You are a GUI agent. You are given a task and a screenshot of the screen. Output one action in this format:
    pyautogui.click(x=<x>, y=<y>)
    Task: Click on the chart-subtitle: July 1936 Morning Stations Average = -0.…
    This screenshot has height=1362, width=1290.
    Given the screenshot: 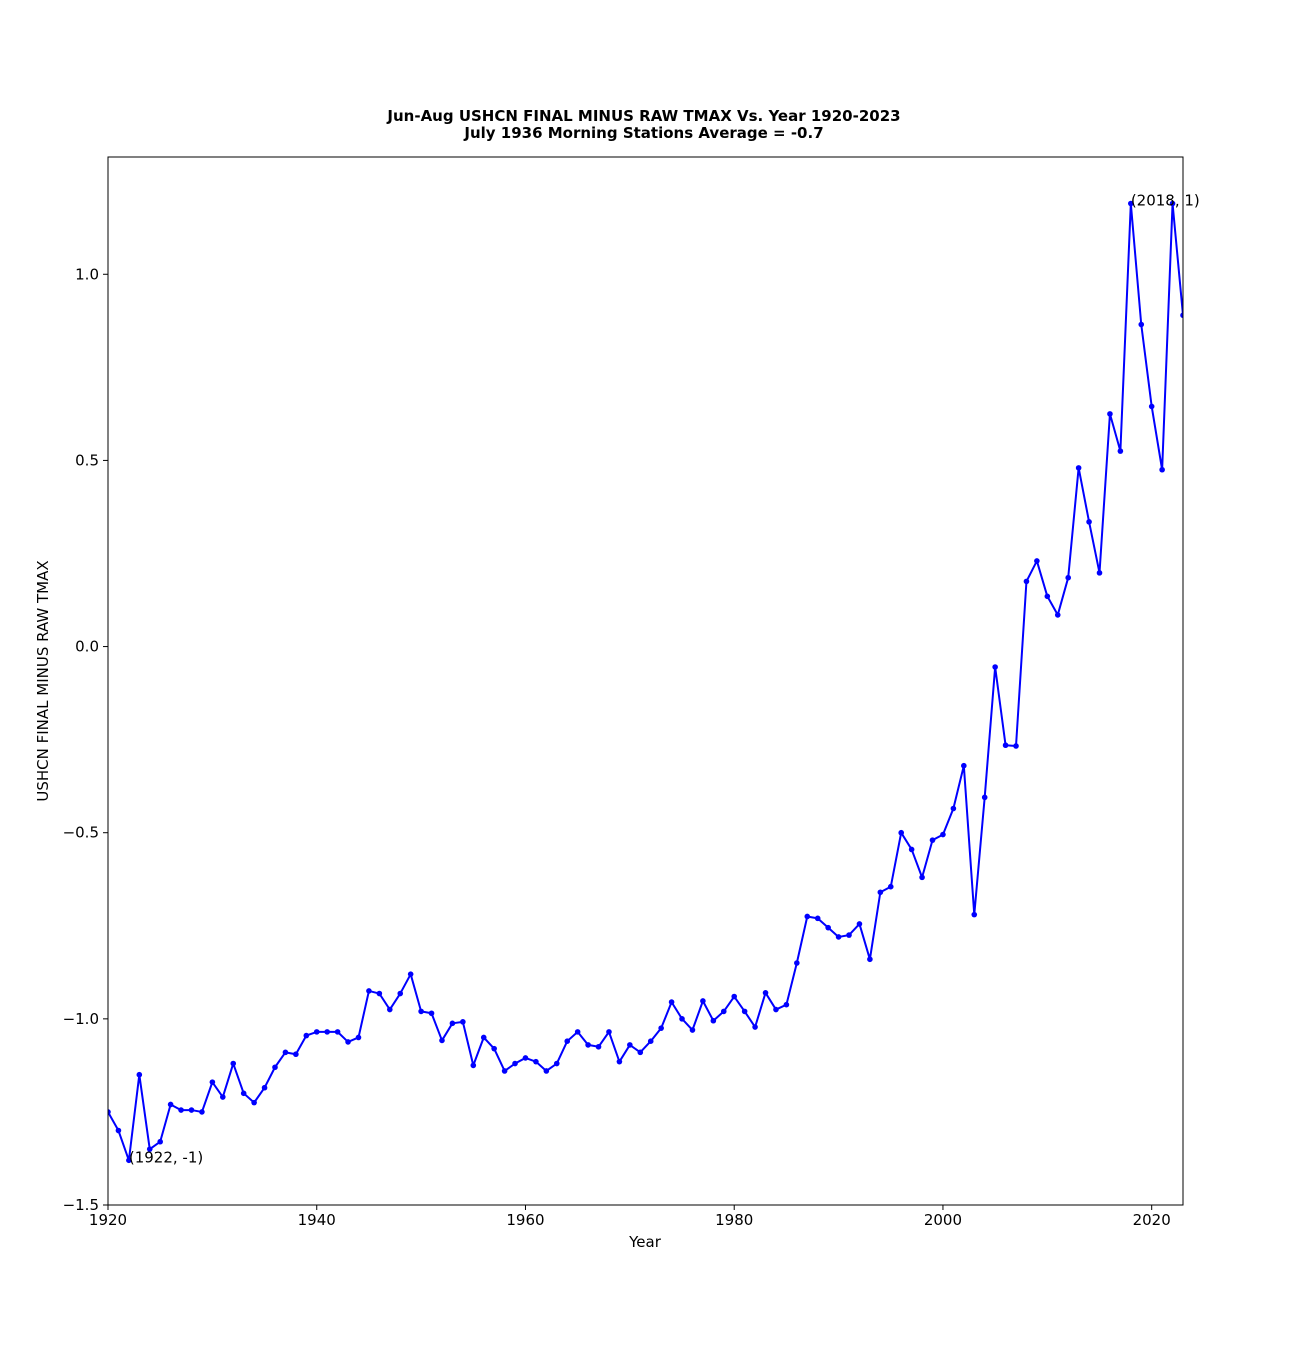 What is the action you would take?
    pyautogui.click(x=643, y=133)
    